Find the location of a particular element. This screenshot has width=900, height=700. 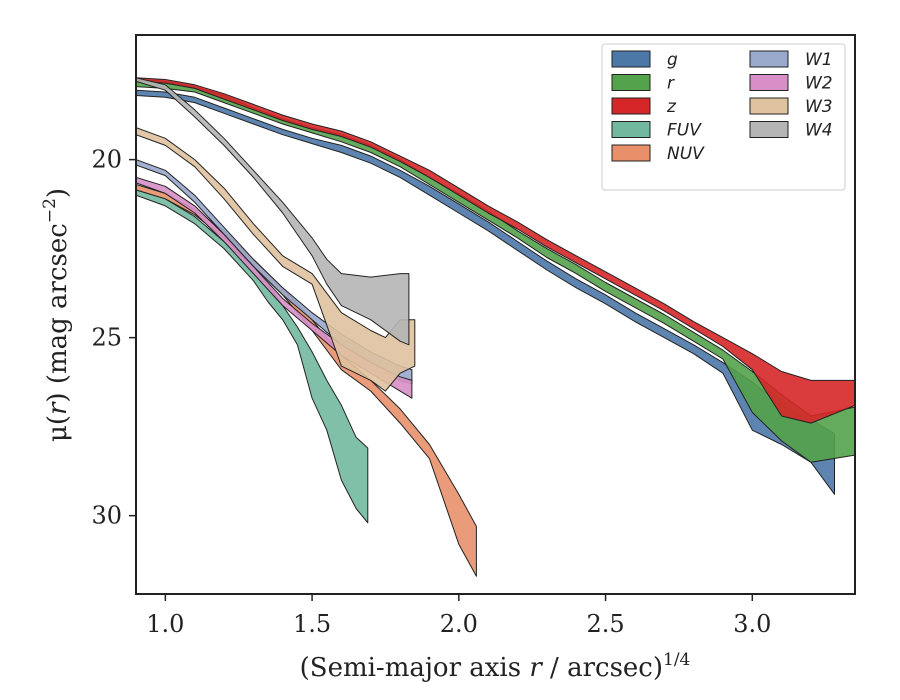

legend-swatch-w3 is located at coordinates (769, 106).